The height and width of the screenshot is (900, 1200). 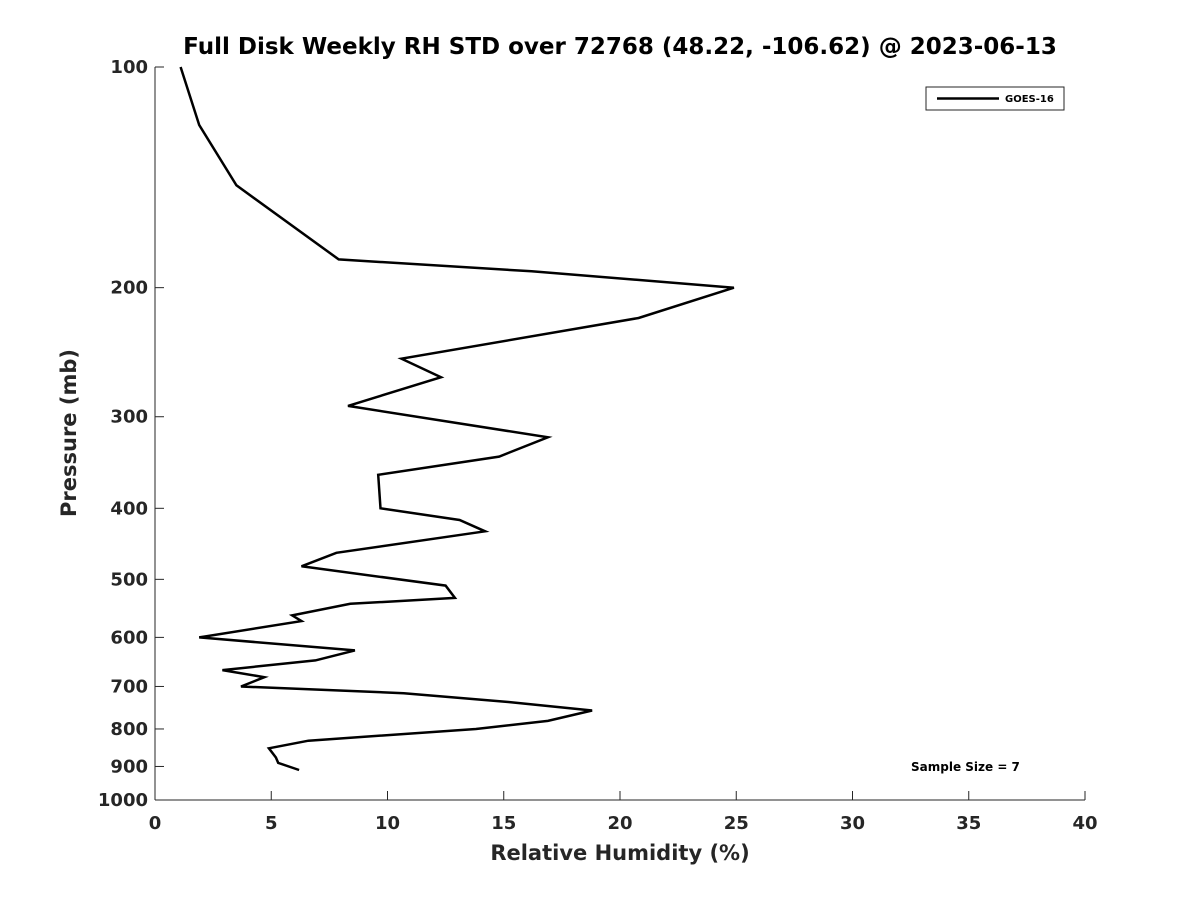 I want to click on x-tick-label: 0, so click(x=155, y=823).